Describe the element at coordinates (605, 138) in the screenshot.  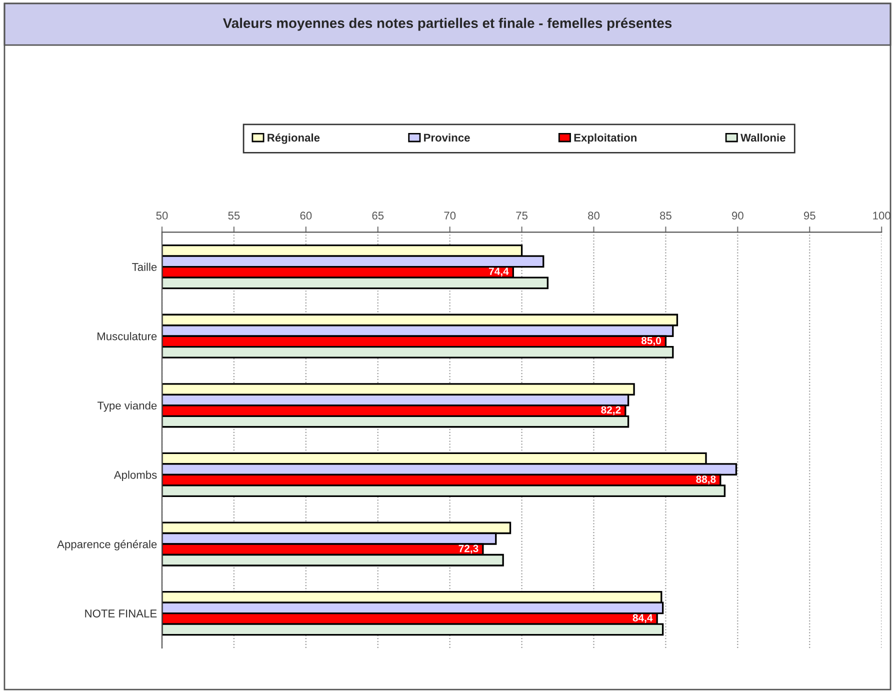
I see `legend-label: Exploitation` at that location.